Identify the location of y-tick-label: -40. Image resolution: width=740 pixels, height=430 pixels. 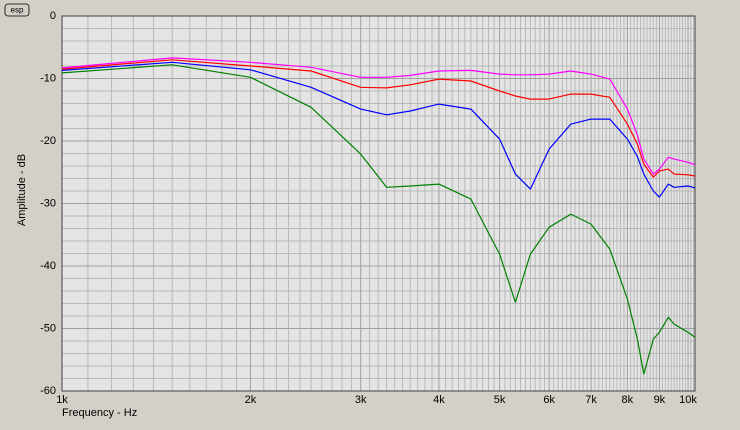
(48, 266).